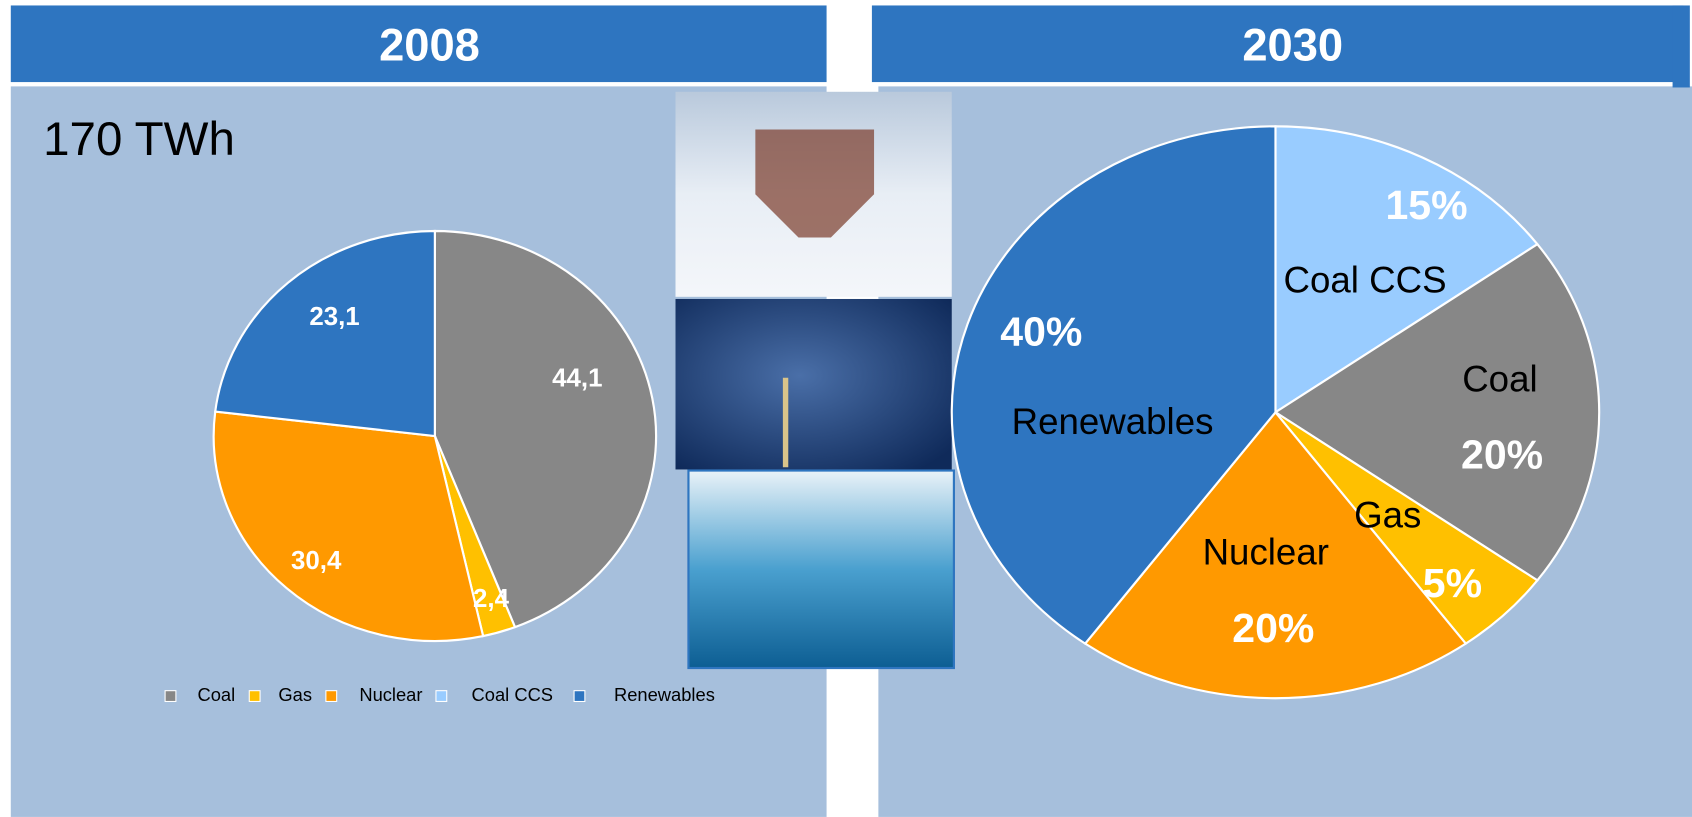 This screenshot has height=817, width=1692. What do you see at coordinates (139, 139) in the screenshot?
I see `chart-subtitle: 170 TWh` at bounding box center [139, 139].